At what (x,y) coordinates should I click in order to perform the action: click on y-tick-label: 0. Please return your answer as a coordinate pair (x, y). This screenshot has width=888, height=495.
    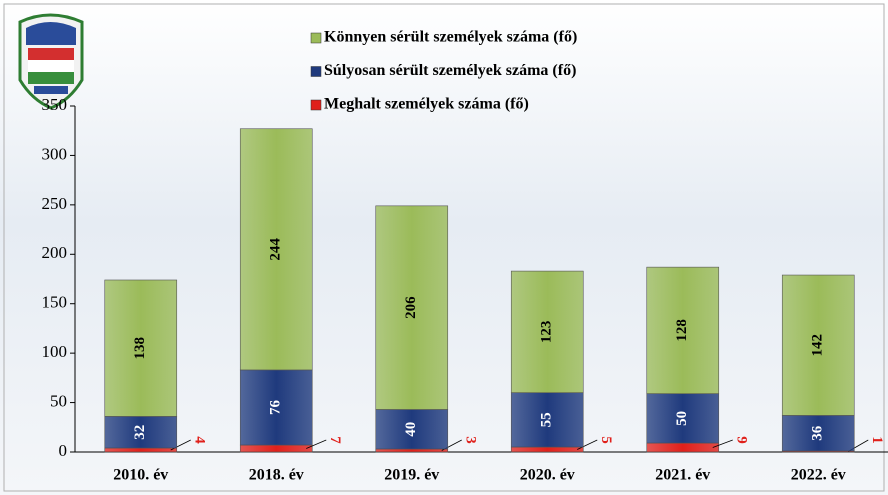
    Looking at the image, I should click on (63, 450).